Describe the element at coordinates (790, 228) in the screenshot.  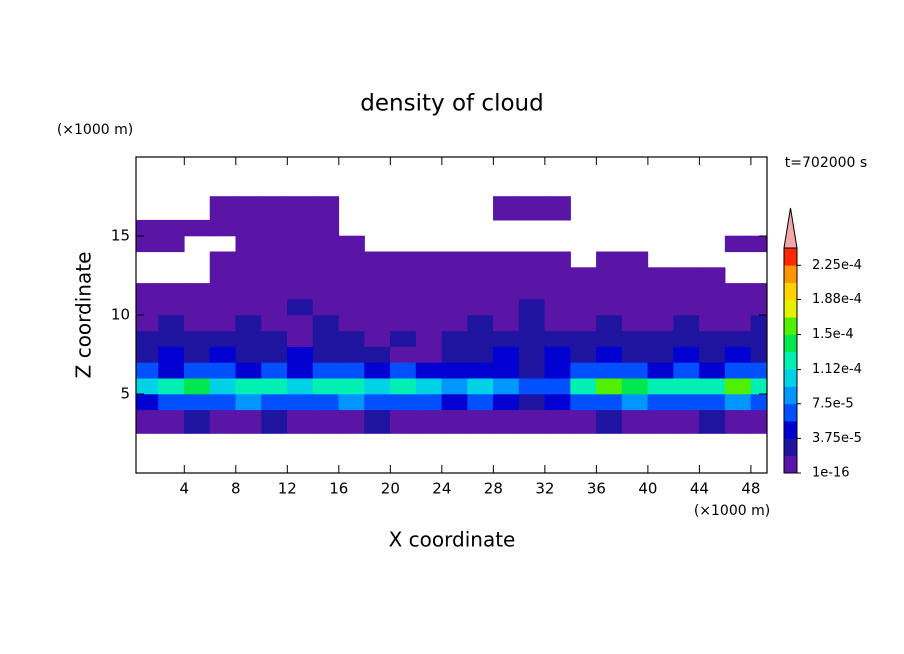
I see `colorbar-extend` at that location.